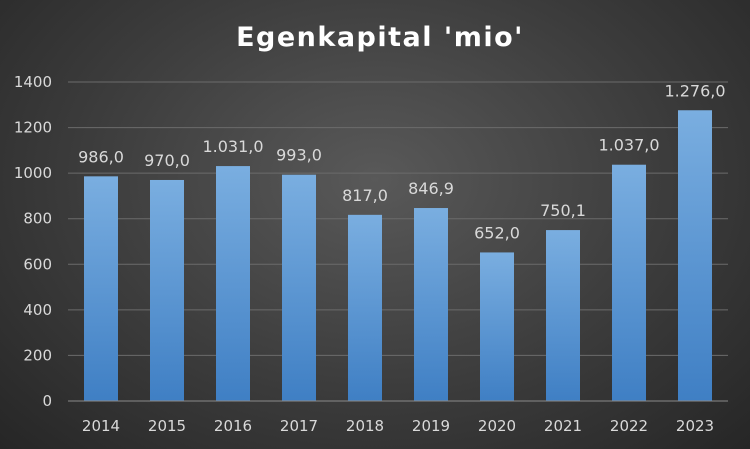 The width and height of the screenshot is (750, 449). What do you see at coordinates (37, 355) in the screenshot?
I see `y-tick-label: 200` at bounding box center [37, 355].